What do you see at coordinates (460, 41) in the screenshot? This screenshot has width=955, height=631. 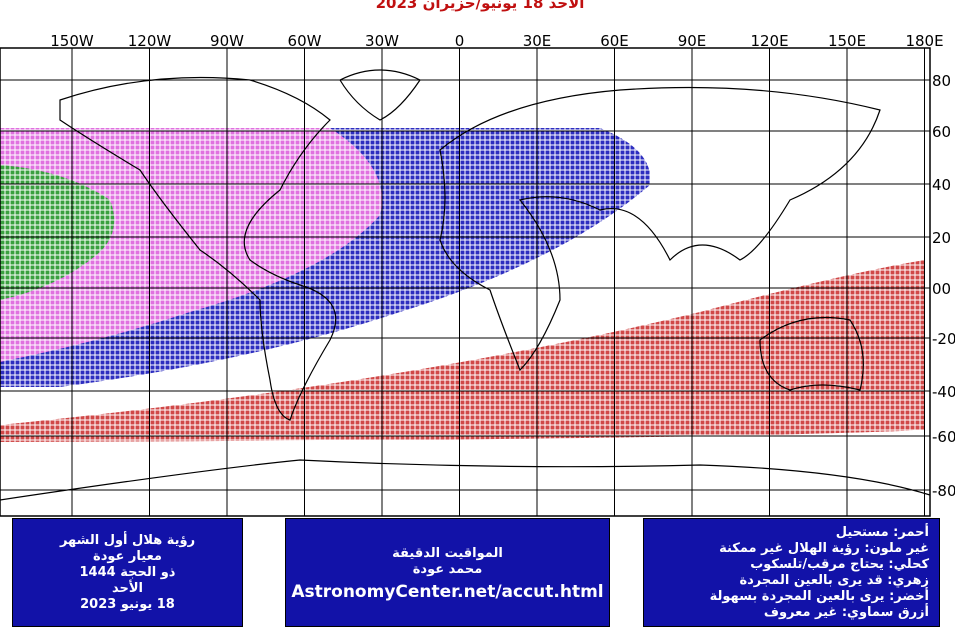 I see `longitude-label: 0` at bounding box center [460, 41].